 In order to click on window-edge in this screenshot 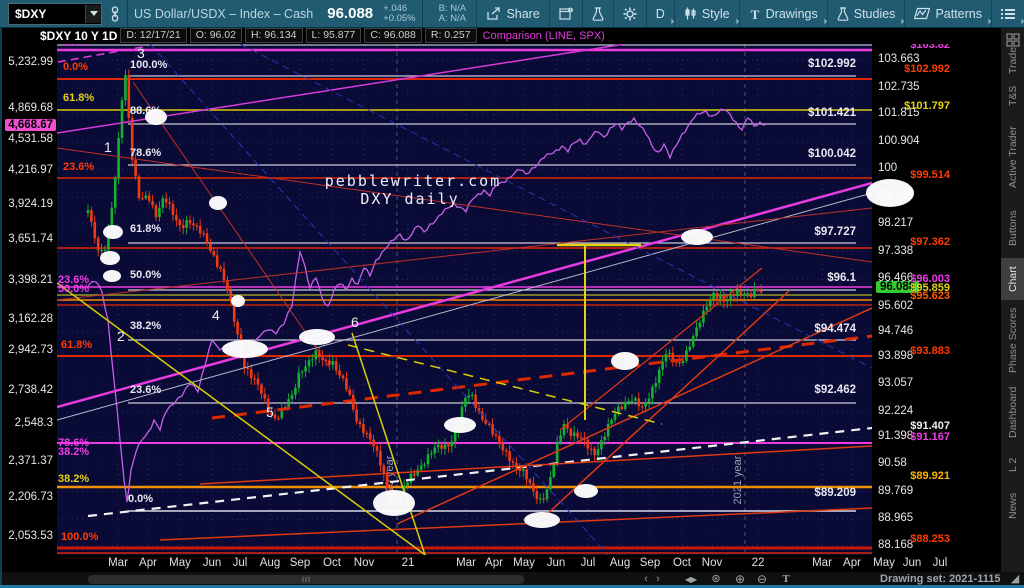, I will do `click(512, 586)`.